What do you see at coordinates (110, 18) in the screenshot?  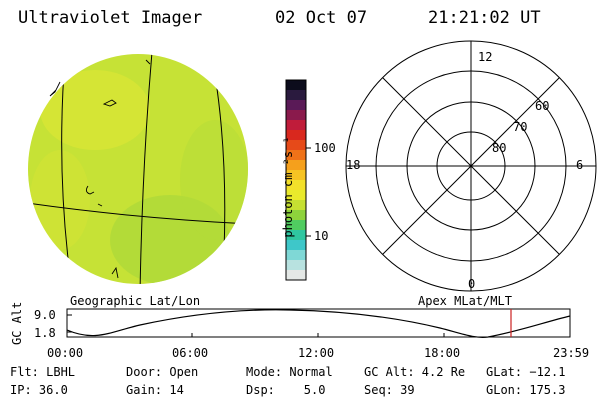 I see `instrument-title: Ultraviolet Imager` at bounding box center [110, 18].